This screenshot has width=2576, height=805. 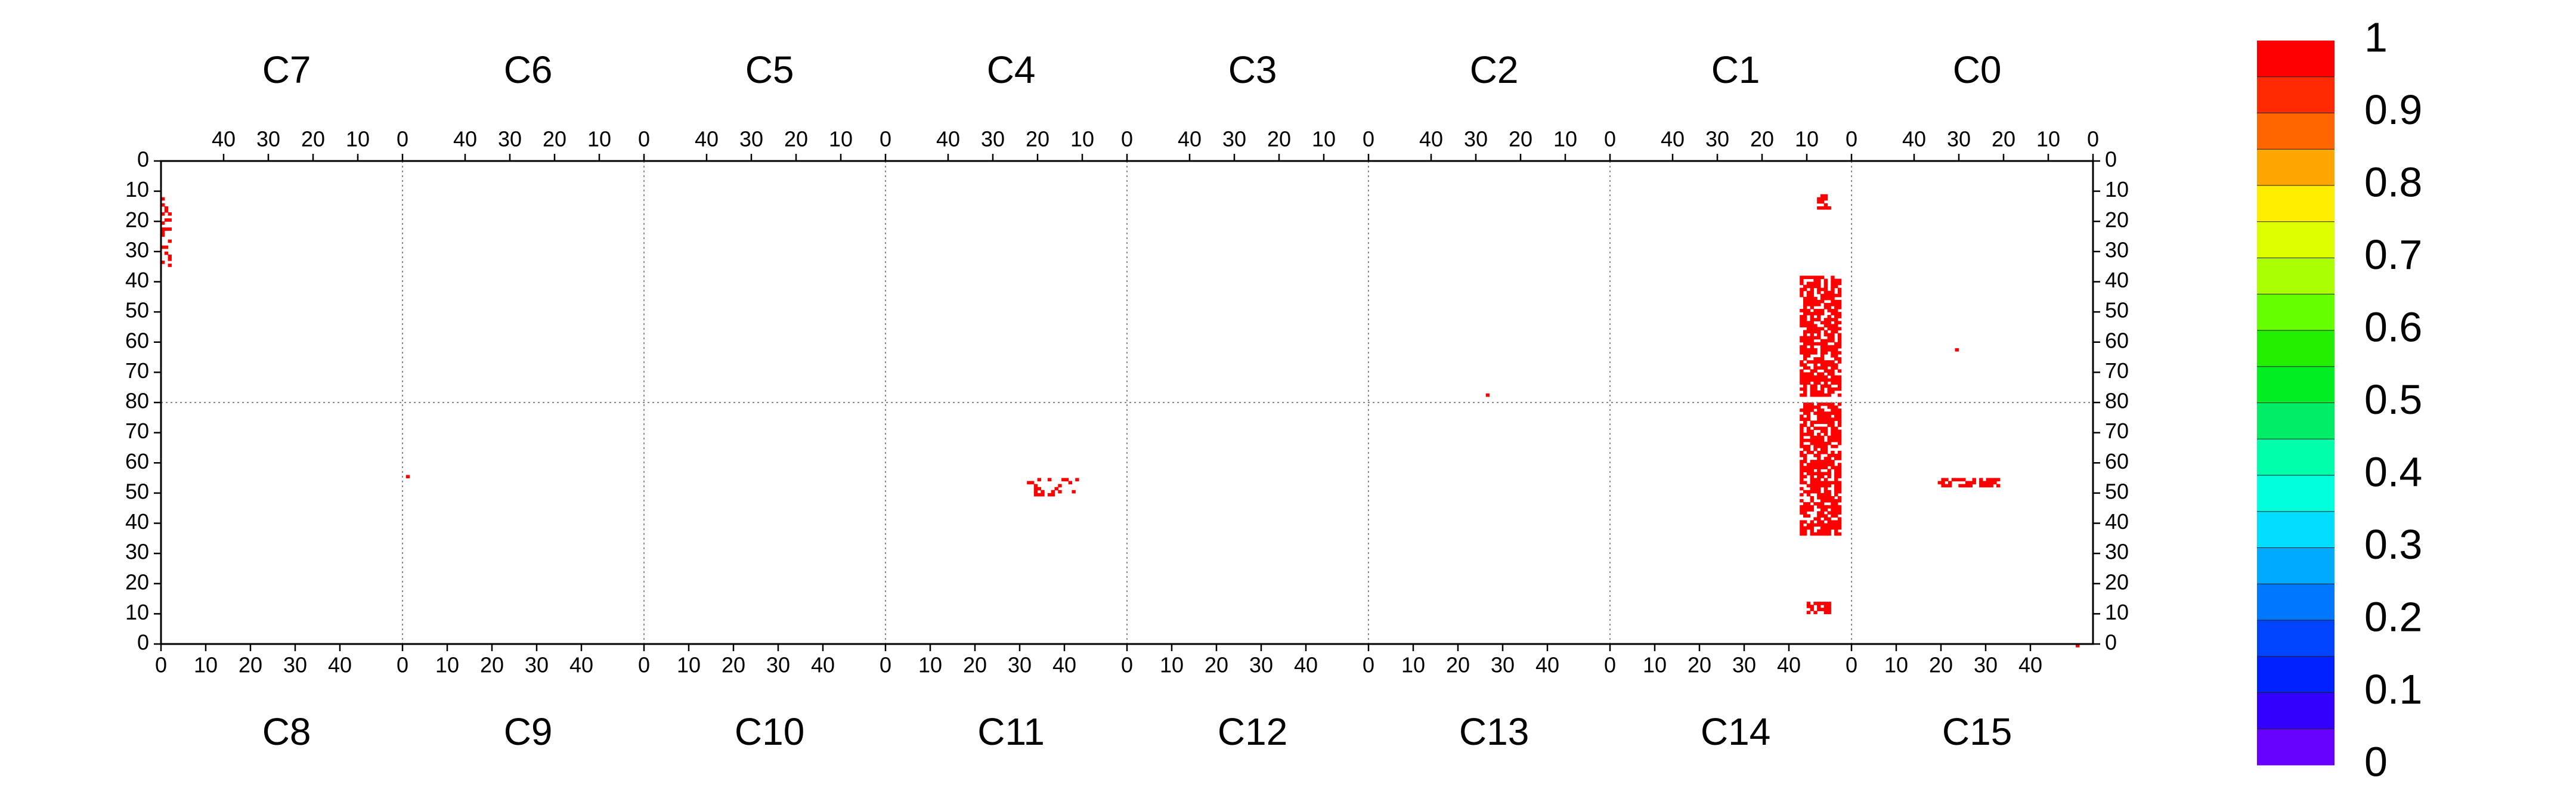 What do you see at coordinates (1610, 139) in the screenshot?
I see `top-tick-label: 0` at bounding box center [1610, 139].